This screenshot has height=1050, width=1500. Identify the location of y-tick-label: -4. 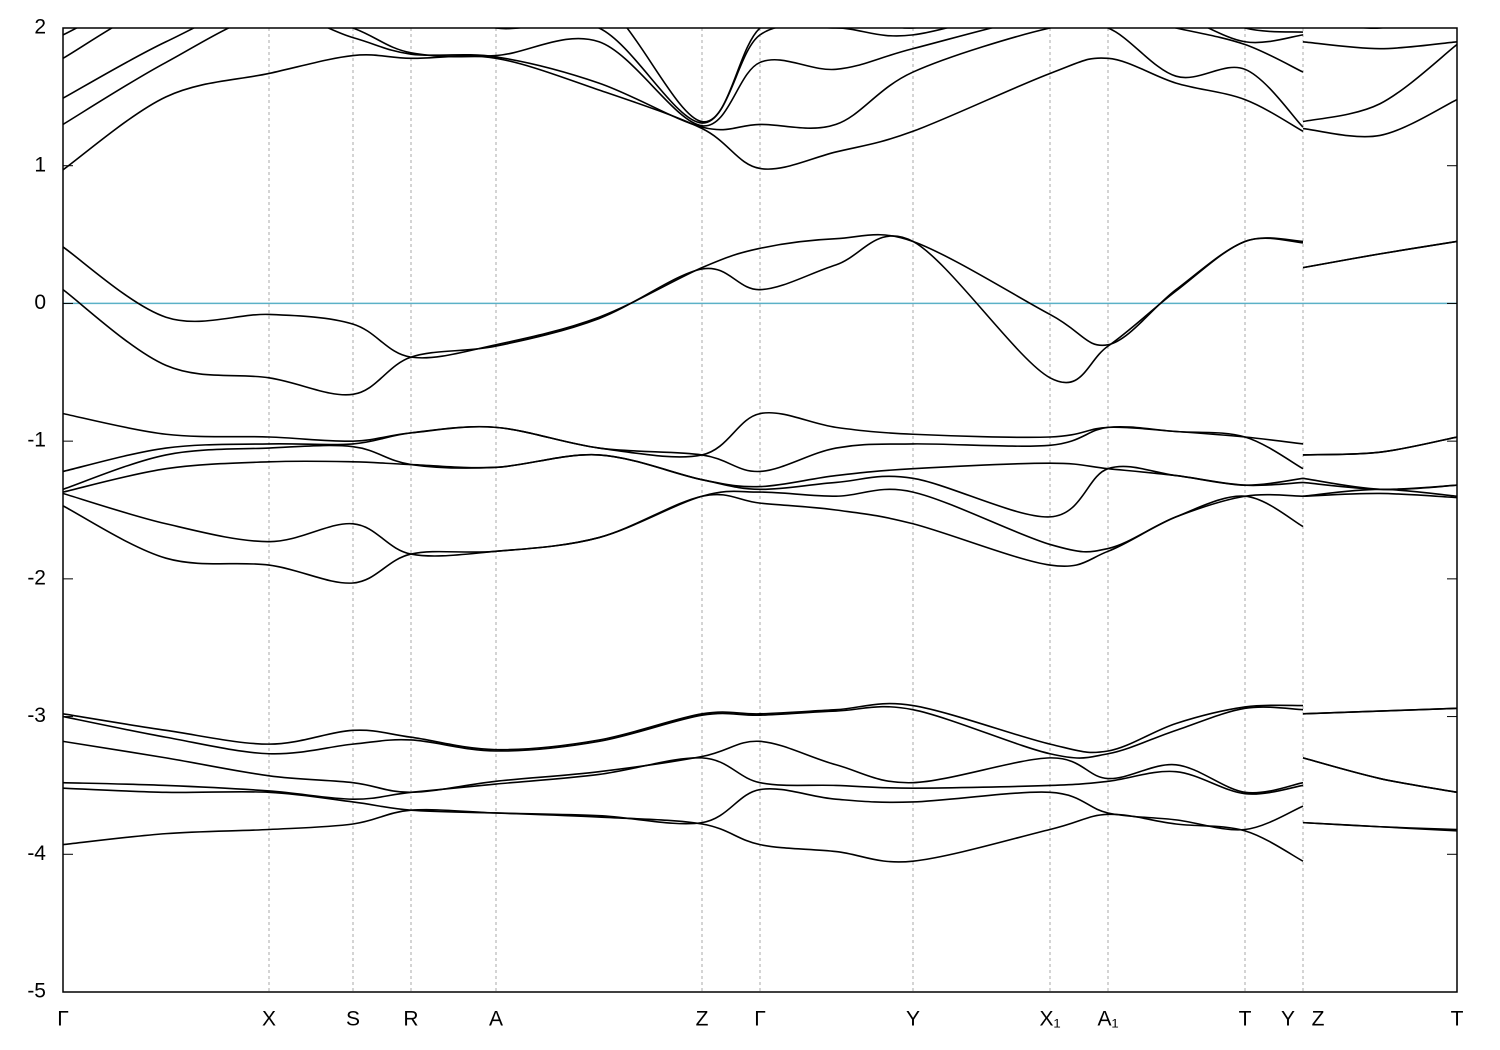
(36, 853).